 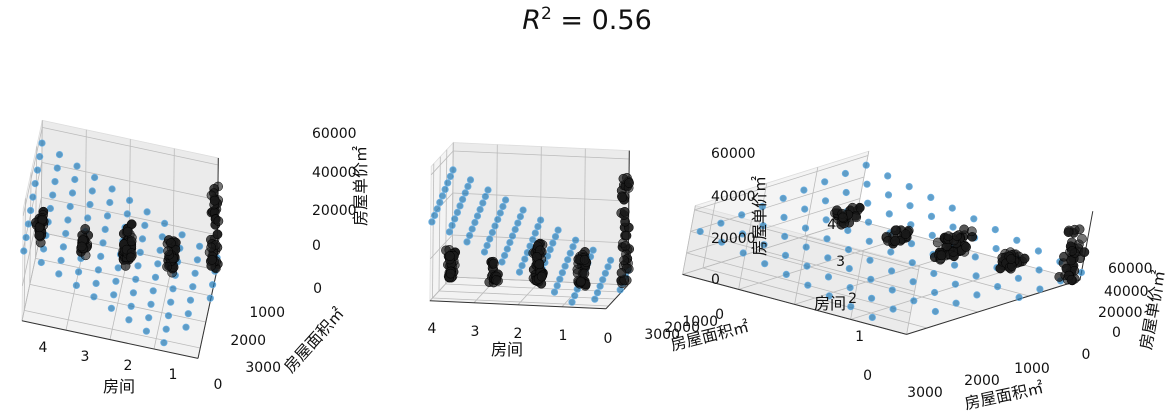 I want to click on p0-x-tick: 2, so click(x=128, y=366).